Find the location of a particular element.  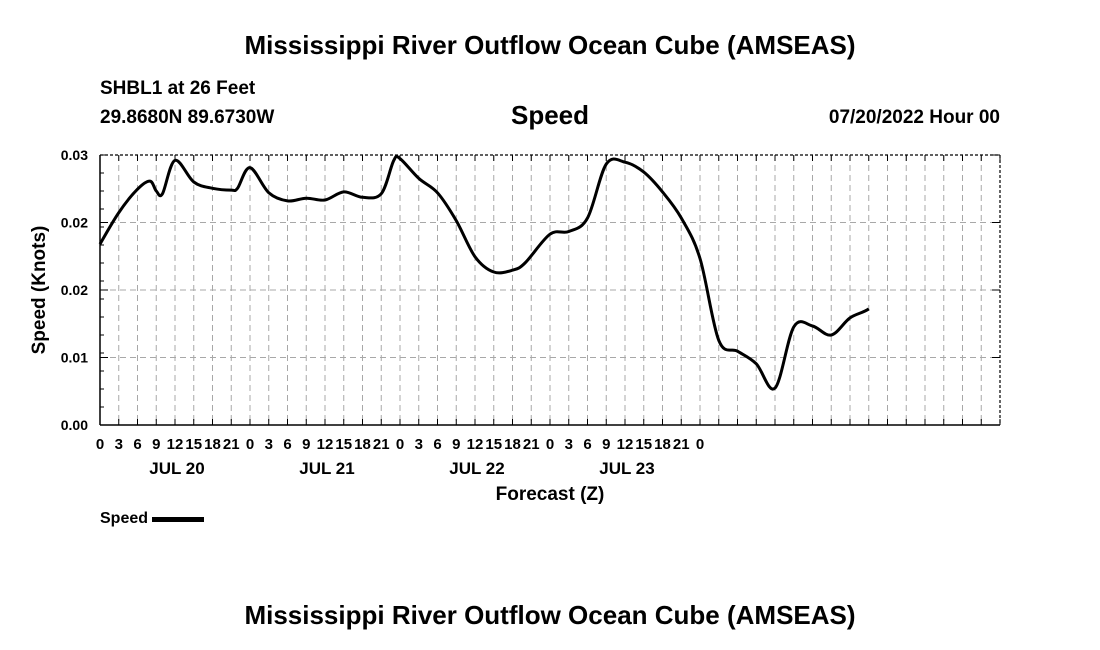

day-label: JUL 20 is located at coordinates (176, 468).